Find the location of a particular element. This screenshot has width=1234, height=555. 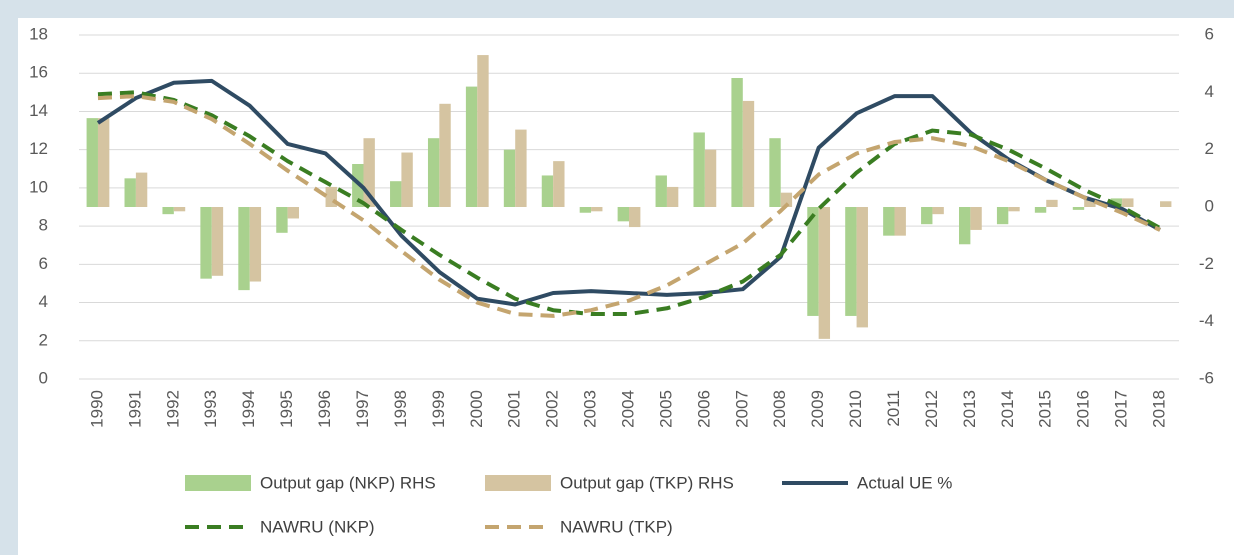

x-tick-label: 2010 is located at coordinates (855, 409).